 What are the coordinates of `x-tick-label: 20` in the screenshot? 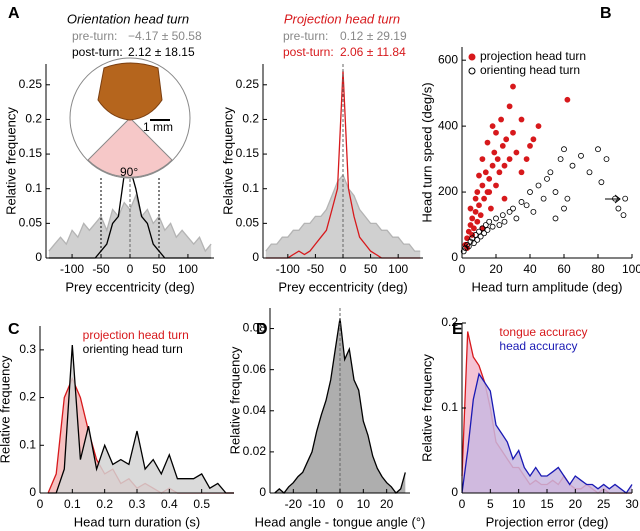 It's located at (496, 269).